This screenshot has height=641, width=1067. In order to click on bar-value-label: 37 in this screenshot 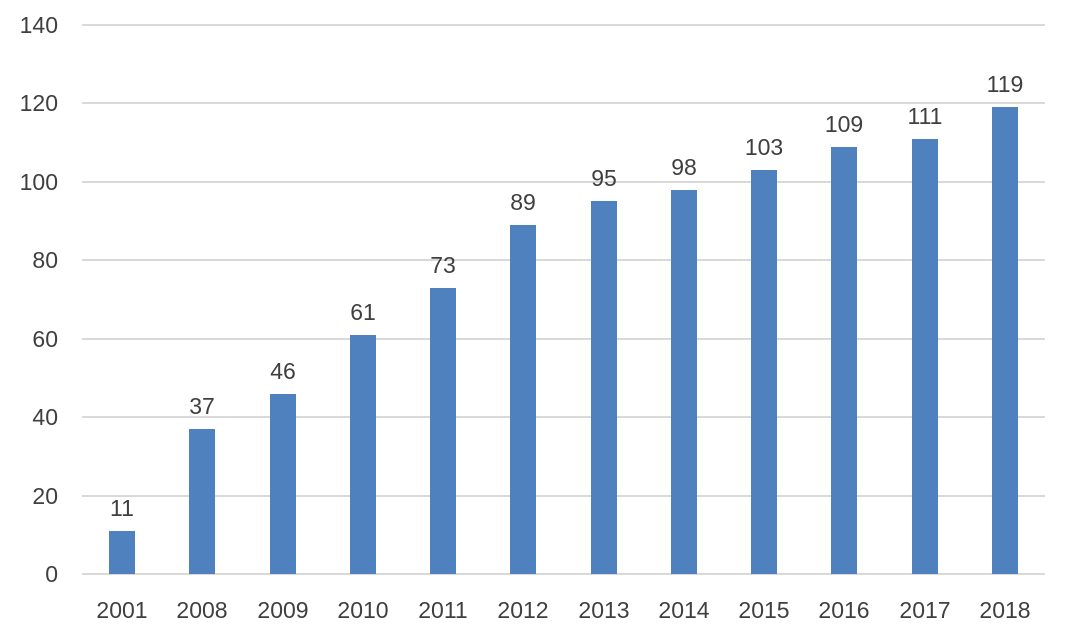, I will do `click(202, 405)`.